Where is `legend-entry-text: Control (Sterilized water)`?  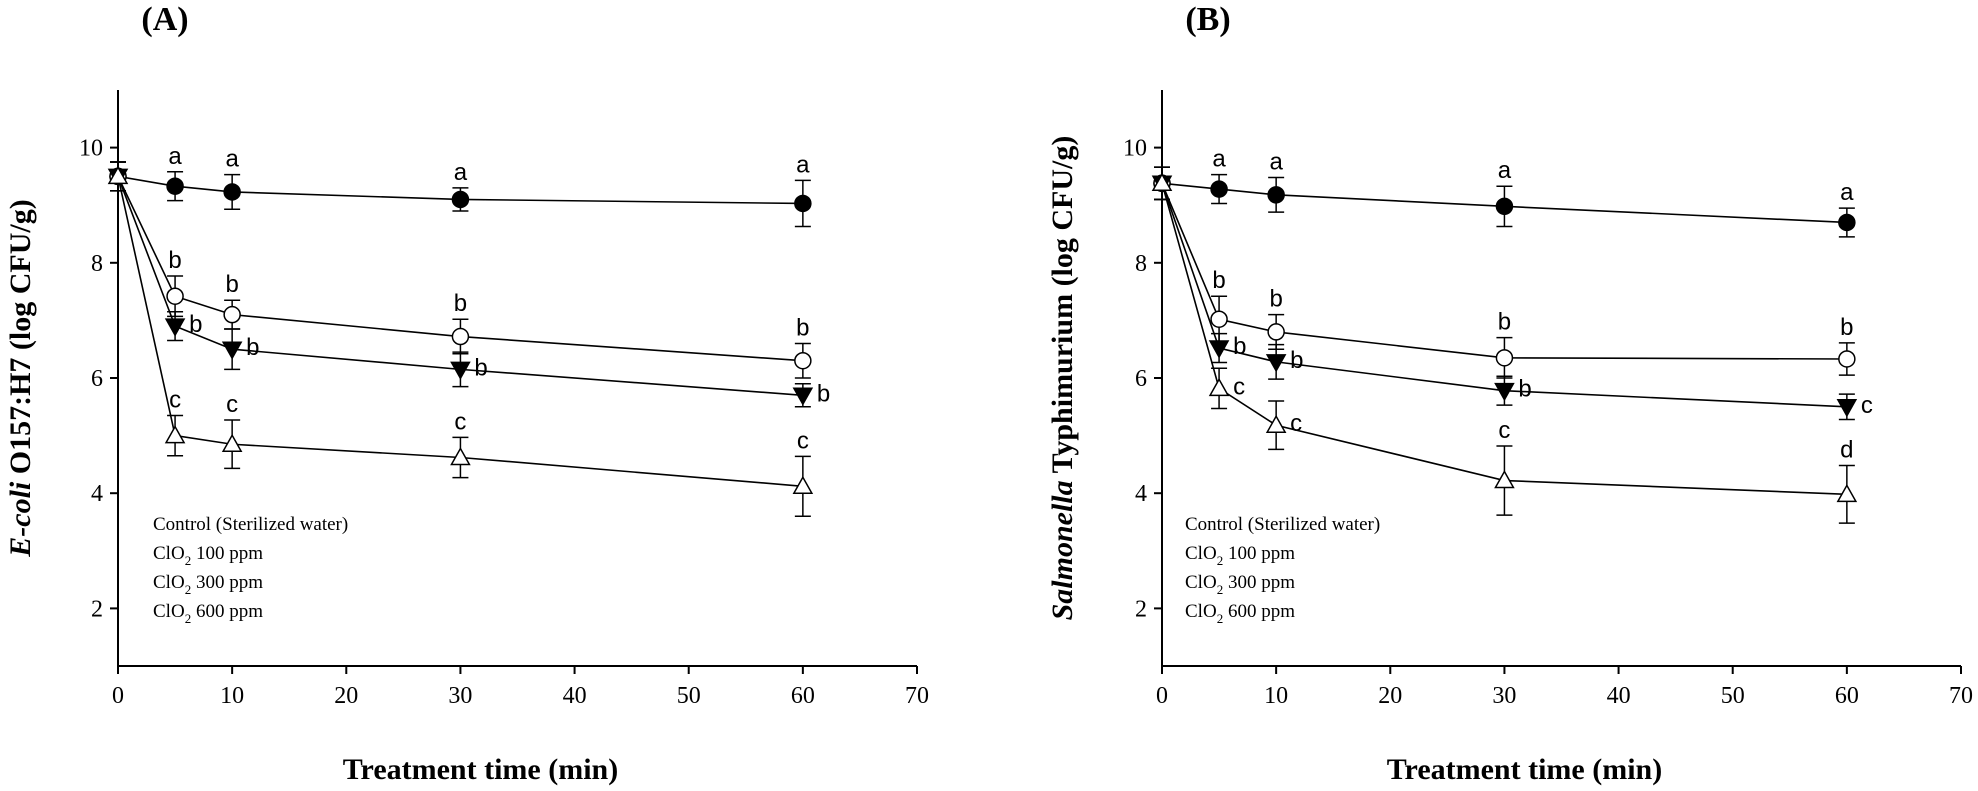 legend-entry-text: Control (Sterilized water) is located at coordinates (250, 524).